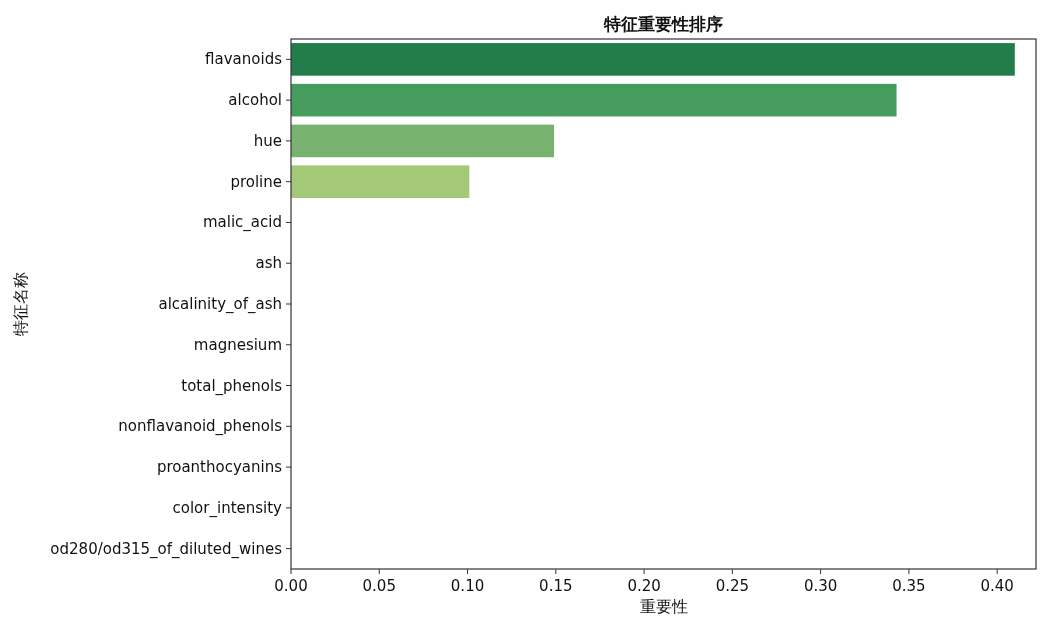 This screenshot has width=1040, height=620. I want to click on y-tick-label: nonflavanoid_phenols, so click(200, 427).